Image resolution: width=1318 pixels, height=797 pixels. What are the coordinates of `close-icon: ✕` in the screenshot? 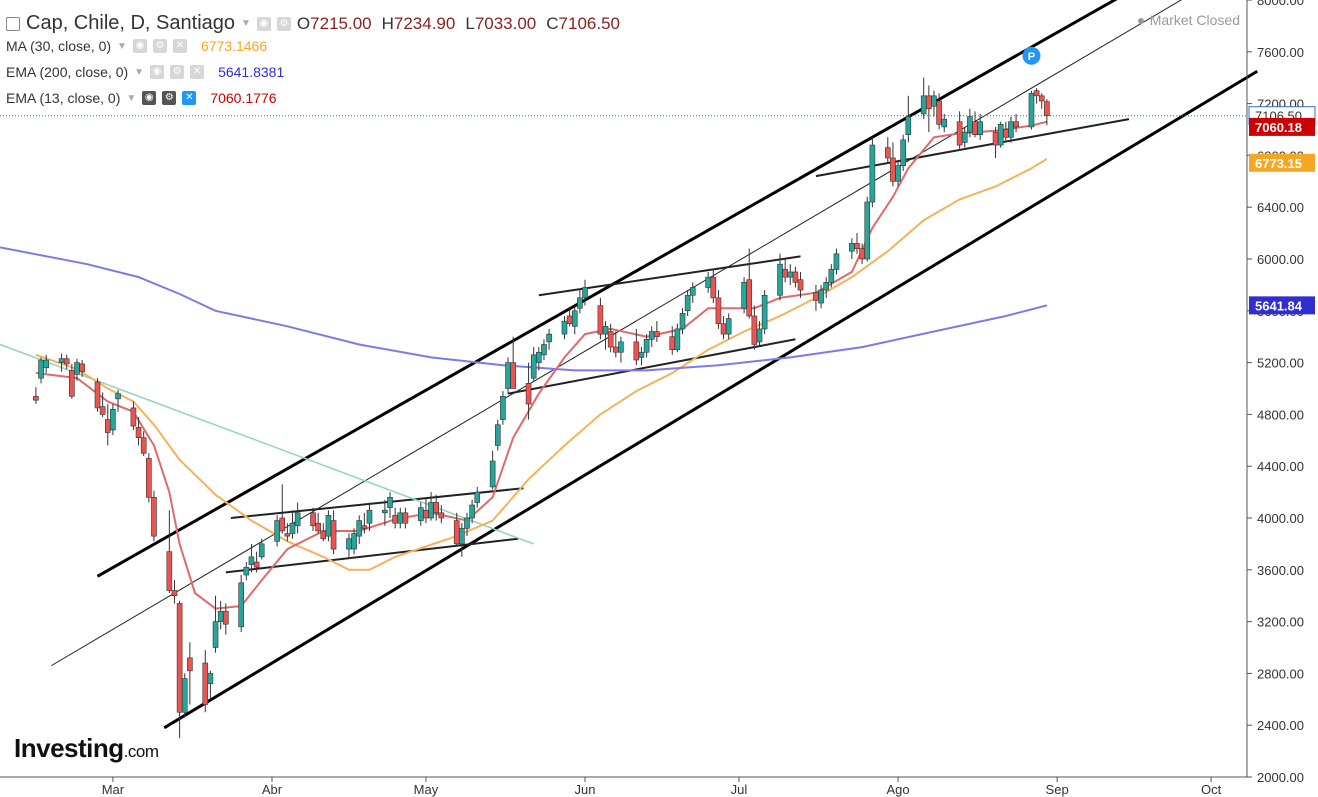 It's located at (197, 72).